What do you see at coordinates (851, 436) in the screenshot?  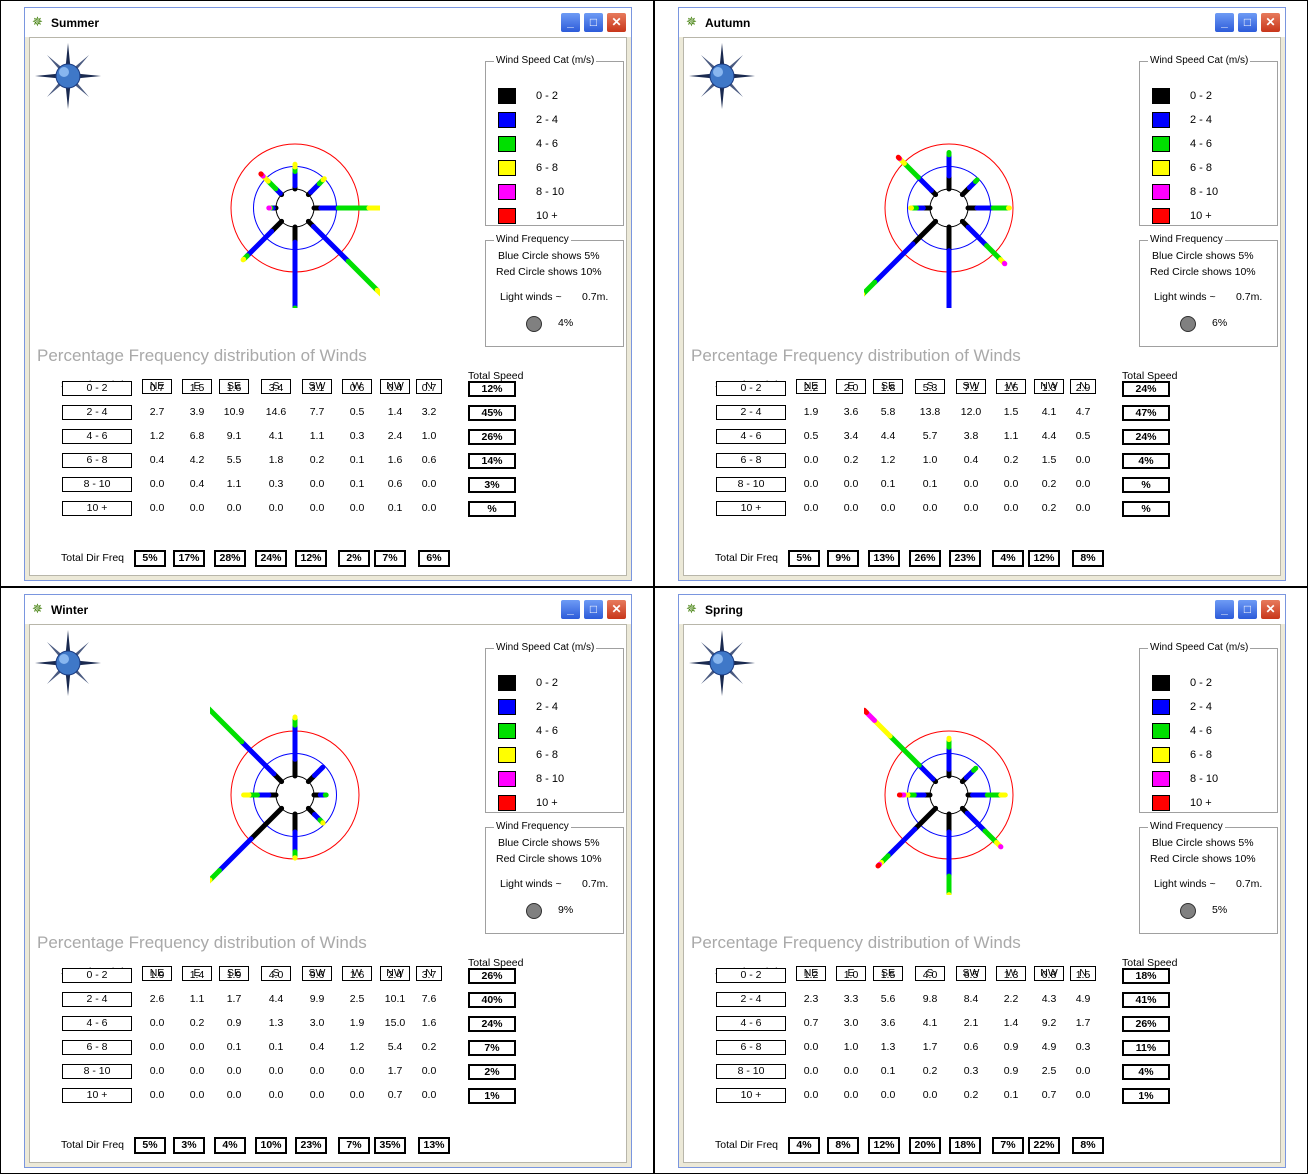 I see `freq-value: 3.4` at bounding box center [851, 436].